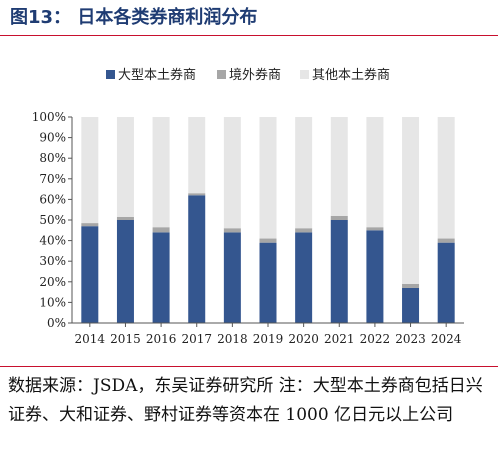  Describe the element at coordinates (52, 199) in the screenshot. I see `y-tick-label: 60%` at that location.